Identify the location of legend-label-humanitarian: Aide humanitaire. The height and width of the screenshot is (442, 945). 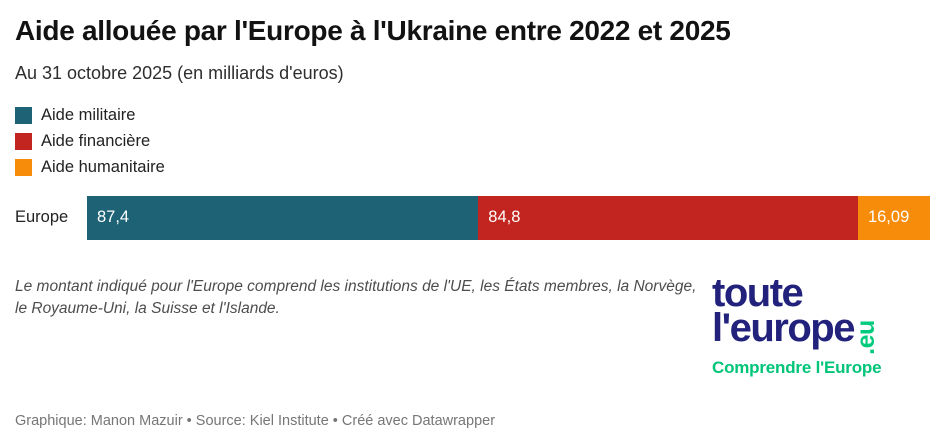
(103, 166).